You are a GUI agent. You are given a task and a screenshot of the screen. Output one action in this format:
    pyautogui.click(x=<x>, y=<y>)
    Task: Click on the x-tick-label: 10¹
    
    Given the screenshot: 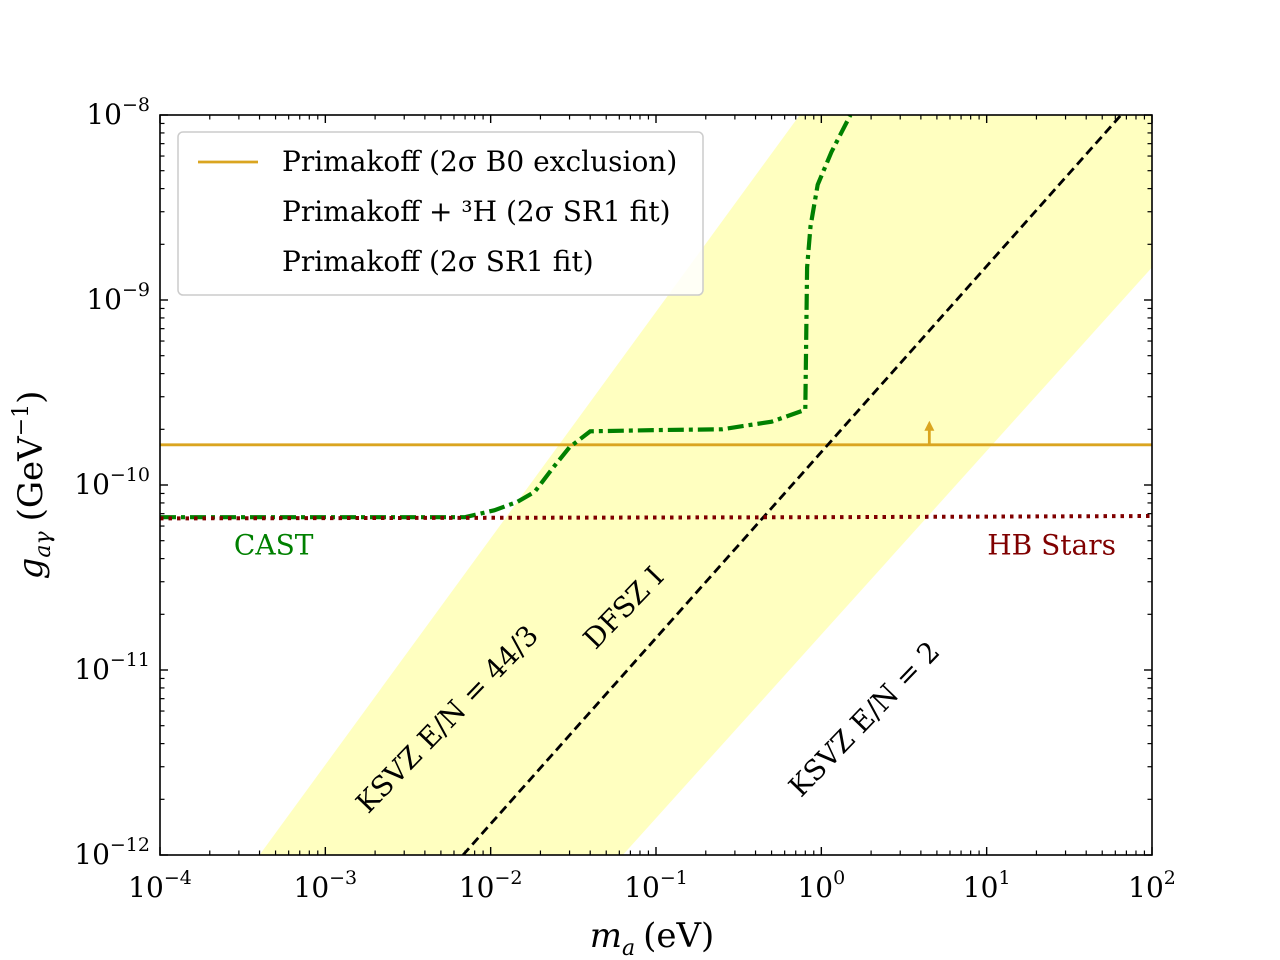 What is the action you would take?
    pyautogui.click(x=987, y=885)
    